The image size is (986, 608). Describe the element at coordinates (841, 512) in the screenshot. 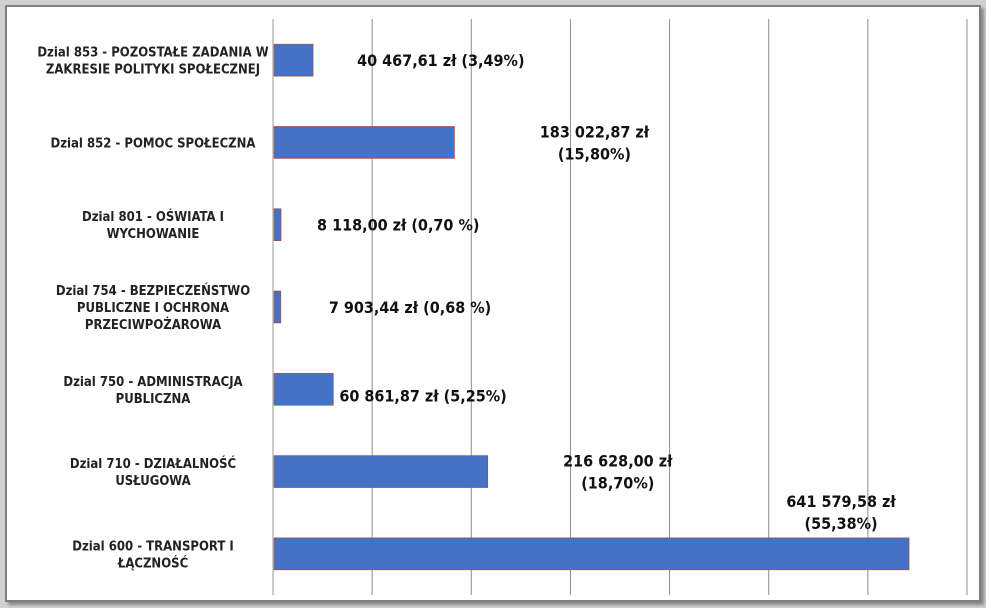

I see `data-label: 641 579,58 zł (55,38%)` at that location.